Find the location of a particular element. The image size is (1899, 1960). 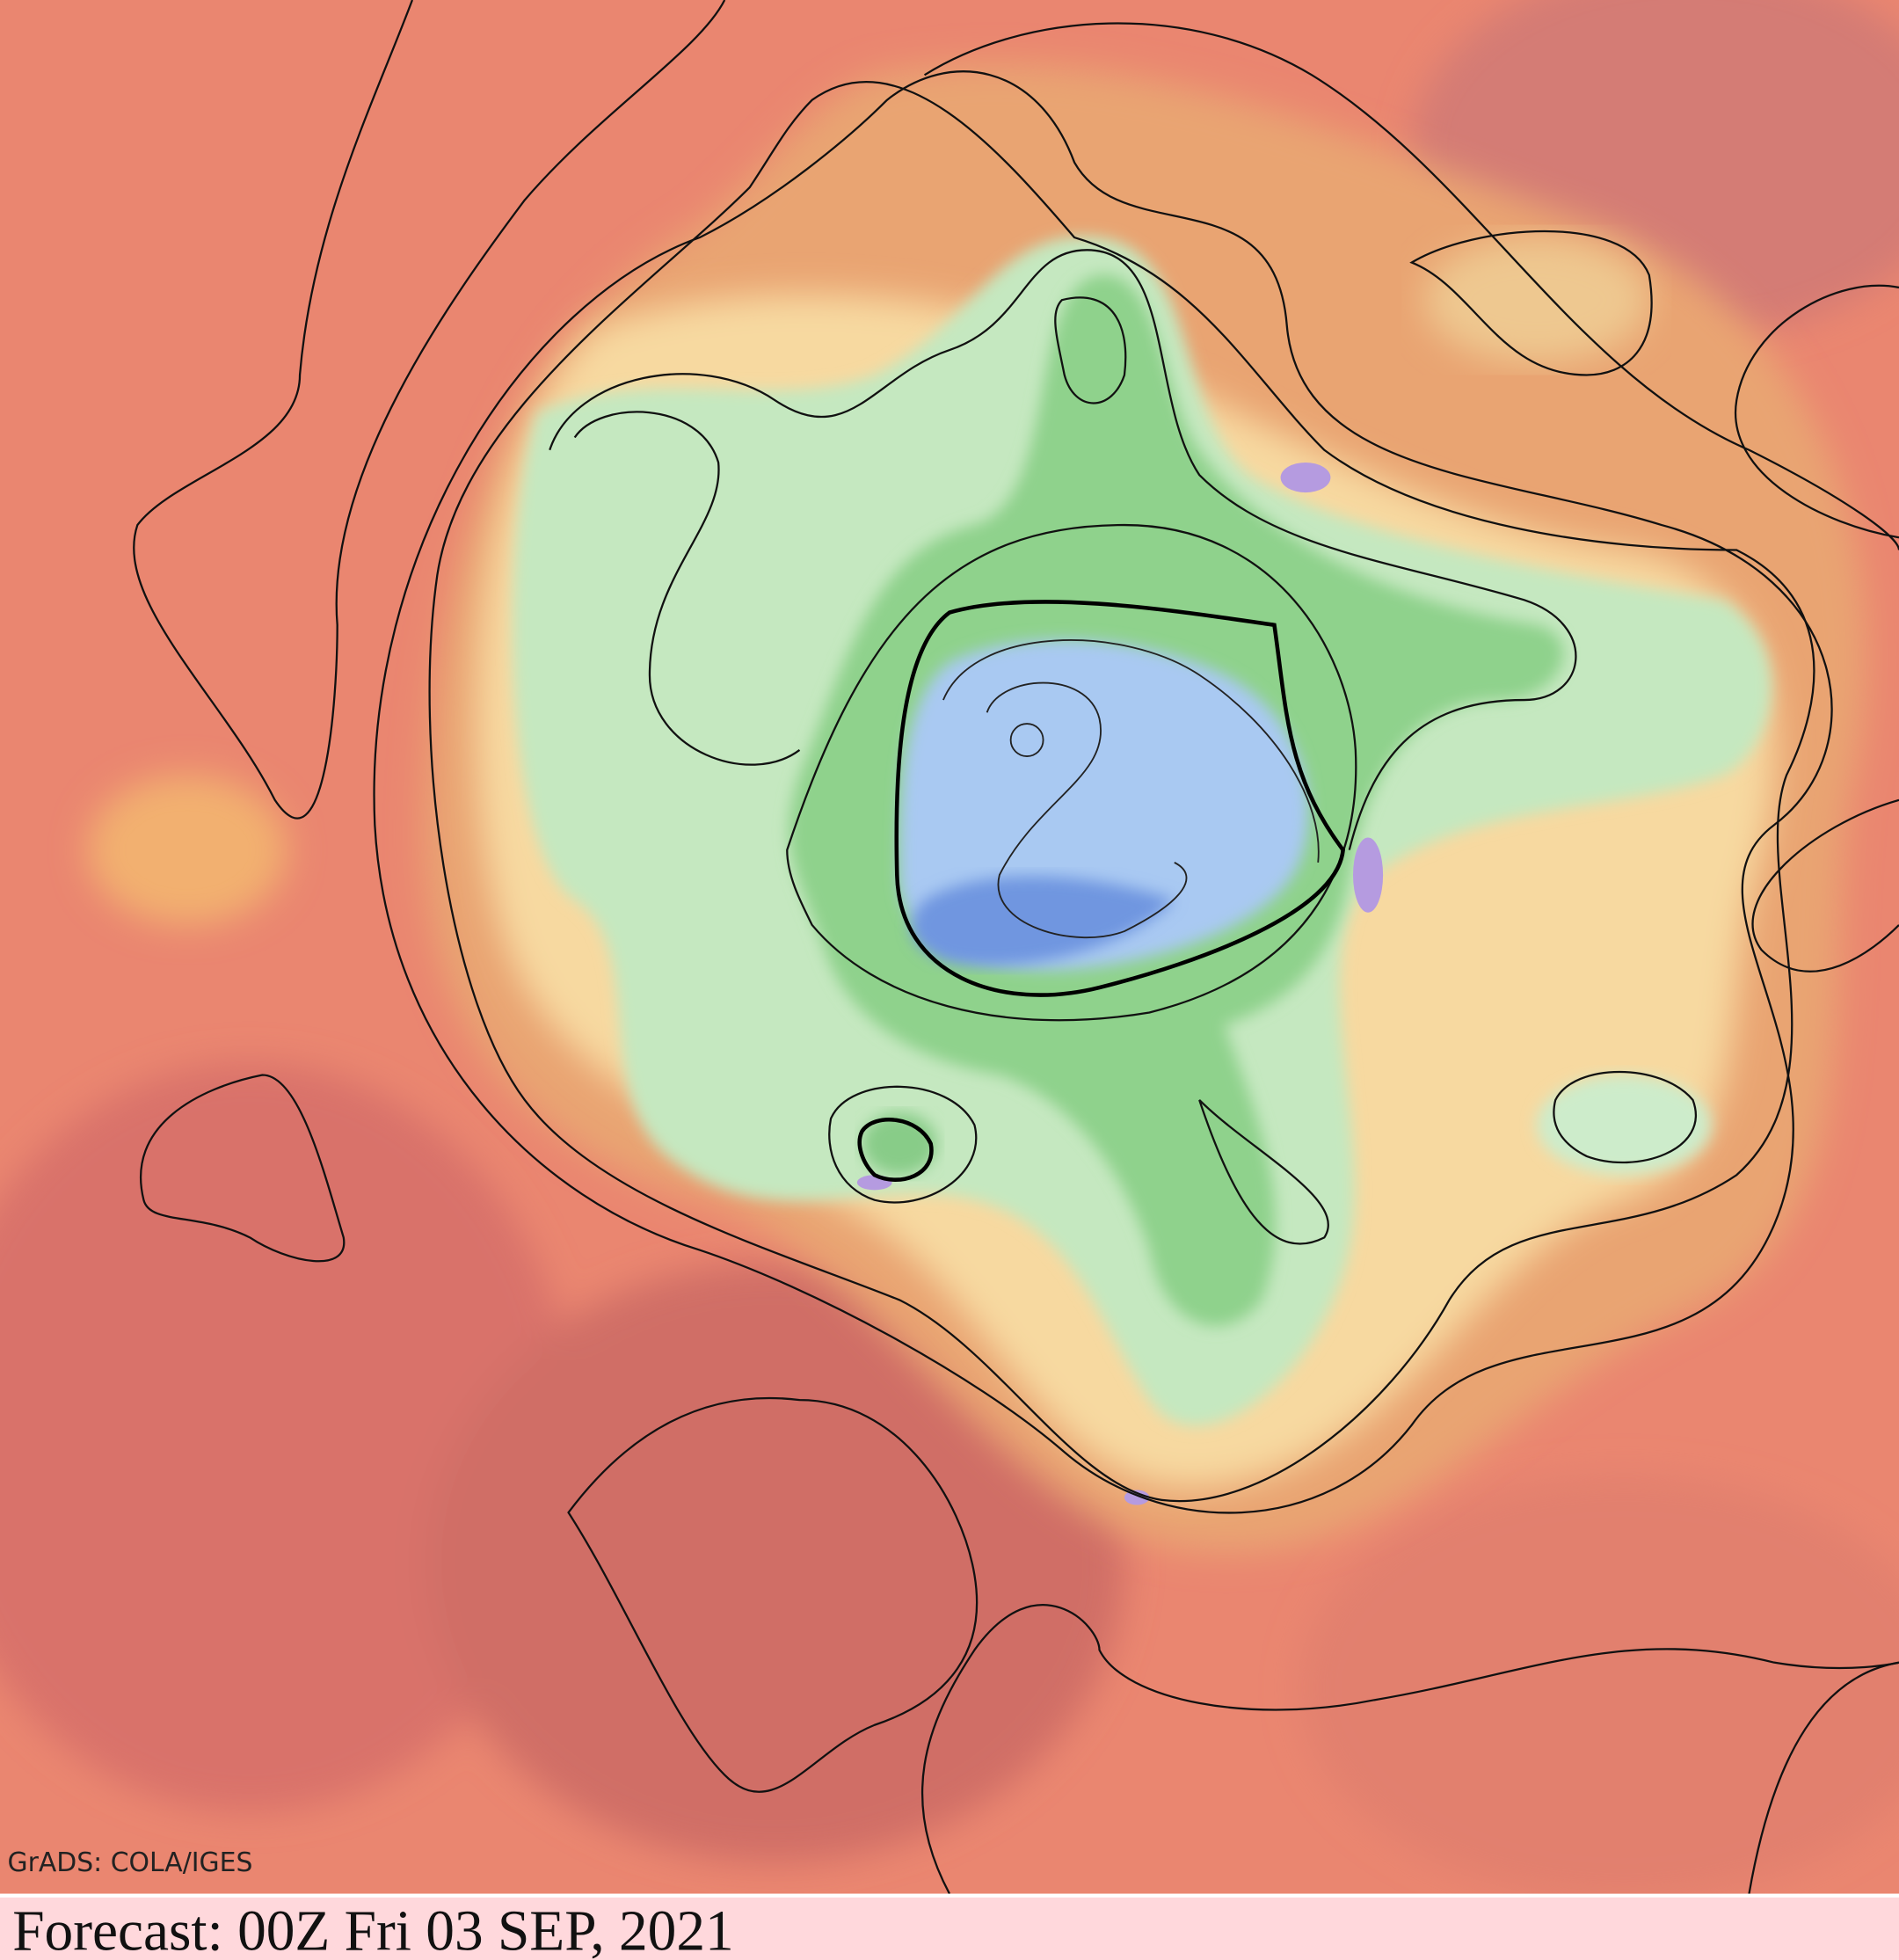

light-cell is located at coordinates (1624, 1125).